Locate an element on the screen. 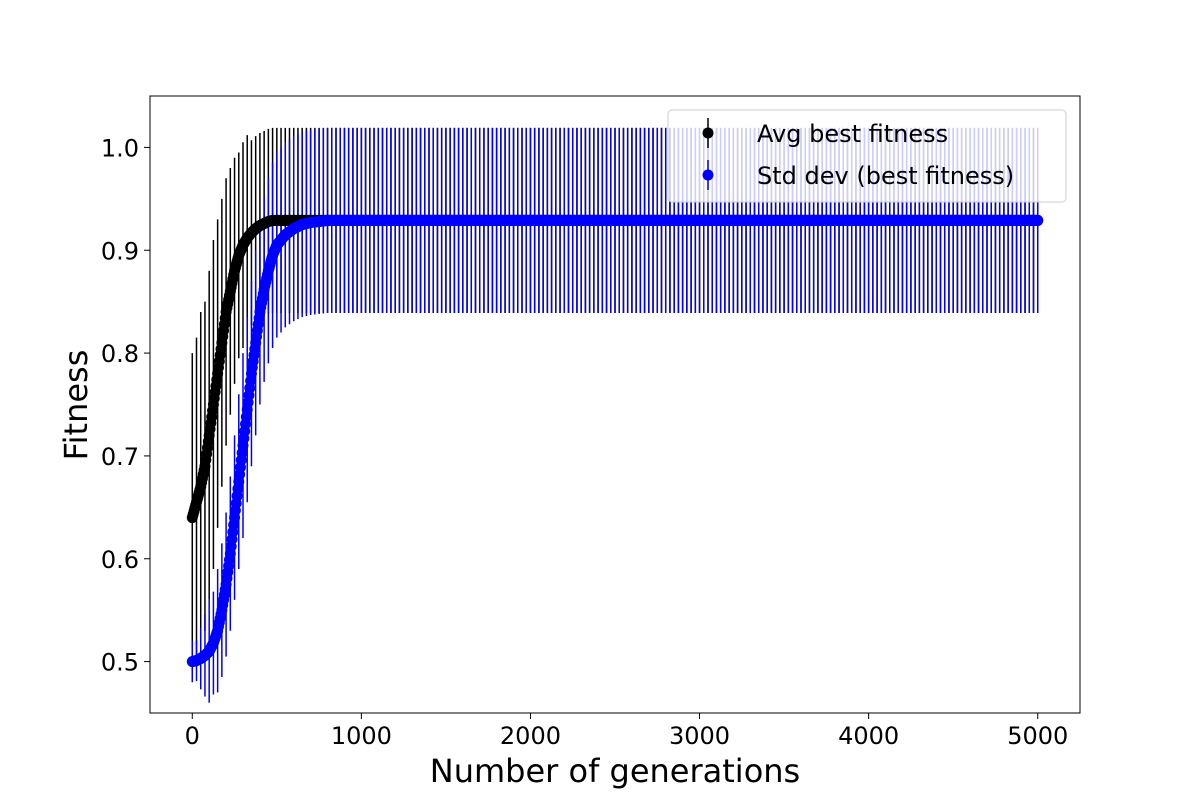  y-tick-label: 1.0 is located at coordinates (120, 148).